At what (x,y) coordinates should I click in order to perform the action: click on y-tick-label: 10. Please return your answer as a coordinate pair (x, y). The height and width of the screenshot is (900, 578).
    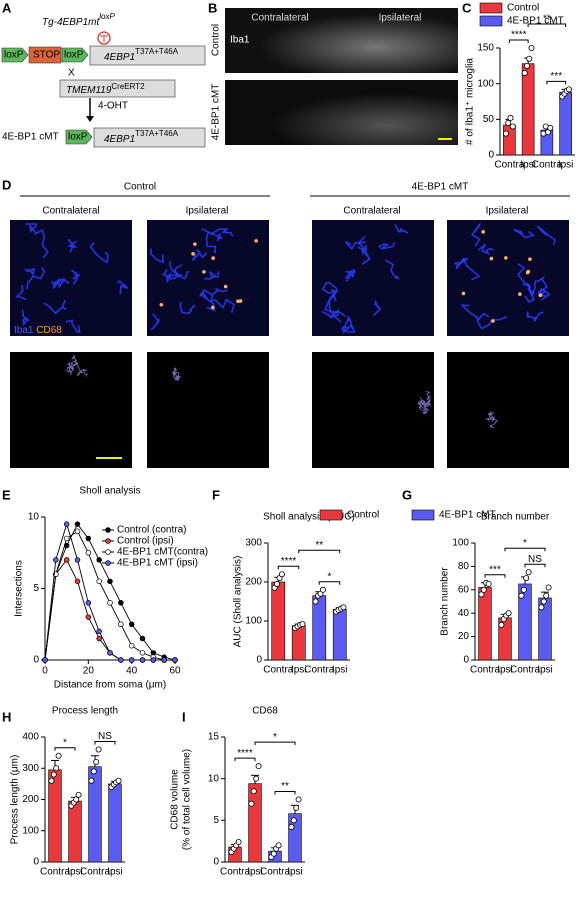
    Looking at the image, I should click on (214, 778).